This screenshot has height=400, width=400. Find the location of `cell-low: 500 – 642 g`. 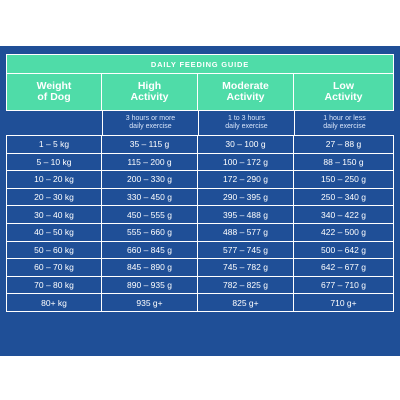

cell-low: 500 – 642 g is located at coordinates (344, 250).